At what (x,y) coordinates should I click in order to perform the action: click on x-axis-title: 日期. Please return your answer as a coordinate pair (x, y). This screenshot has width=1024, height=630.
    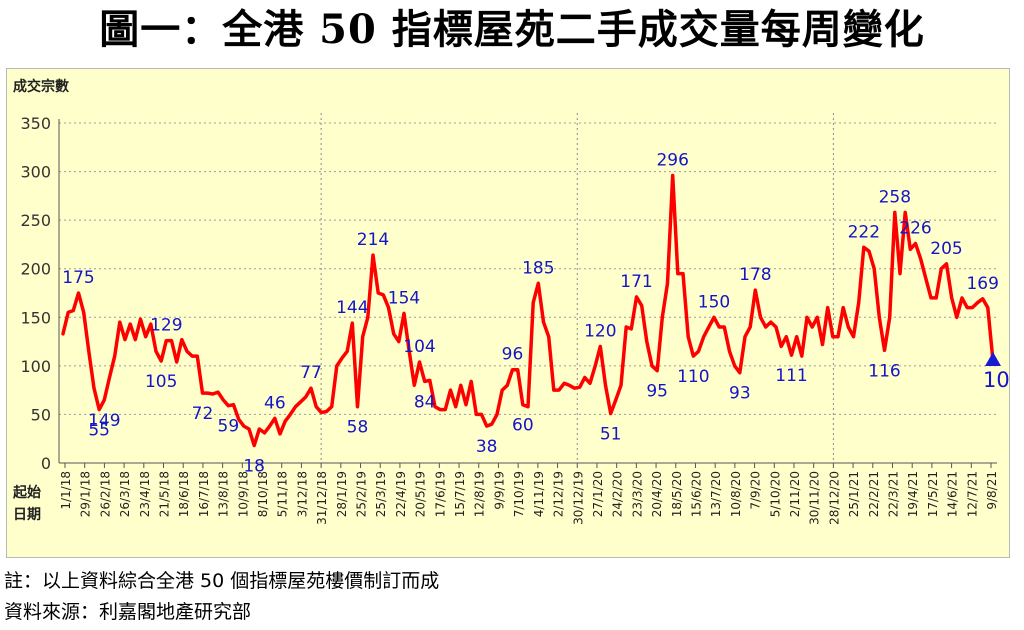
    Looking at the image, I should click on (27, 515).